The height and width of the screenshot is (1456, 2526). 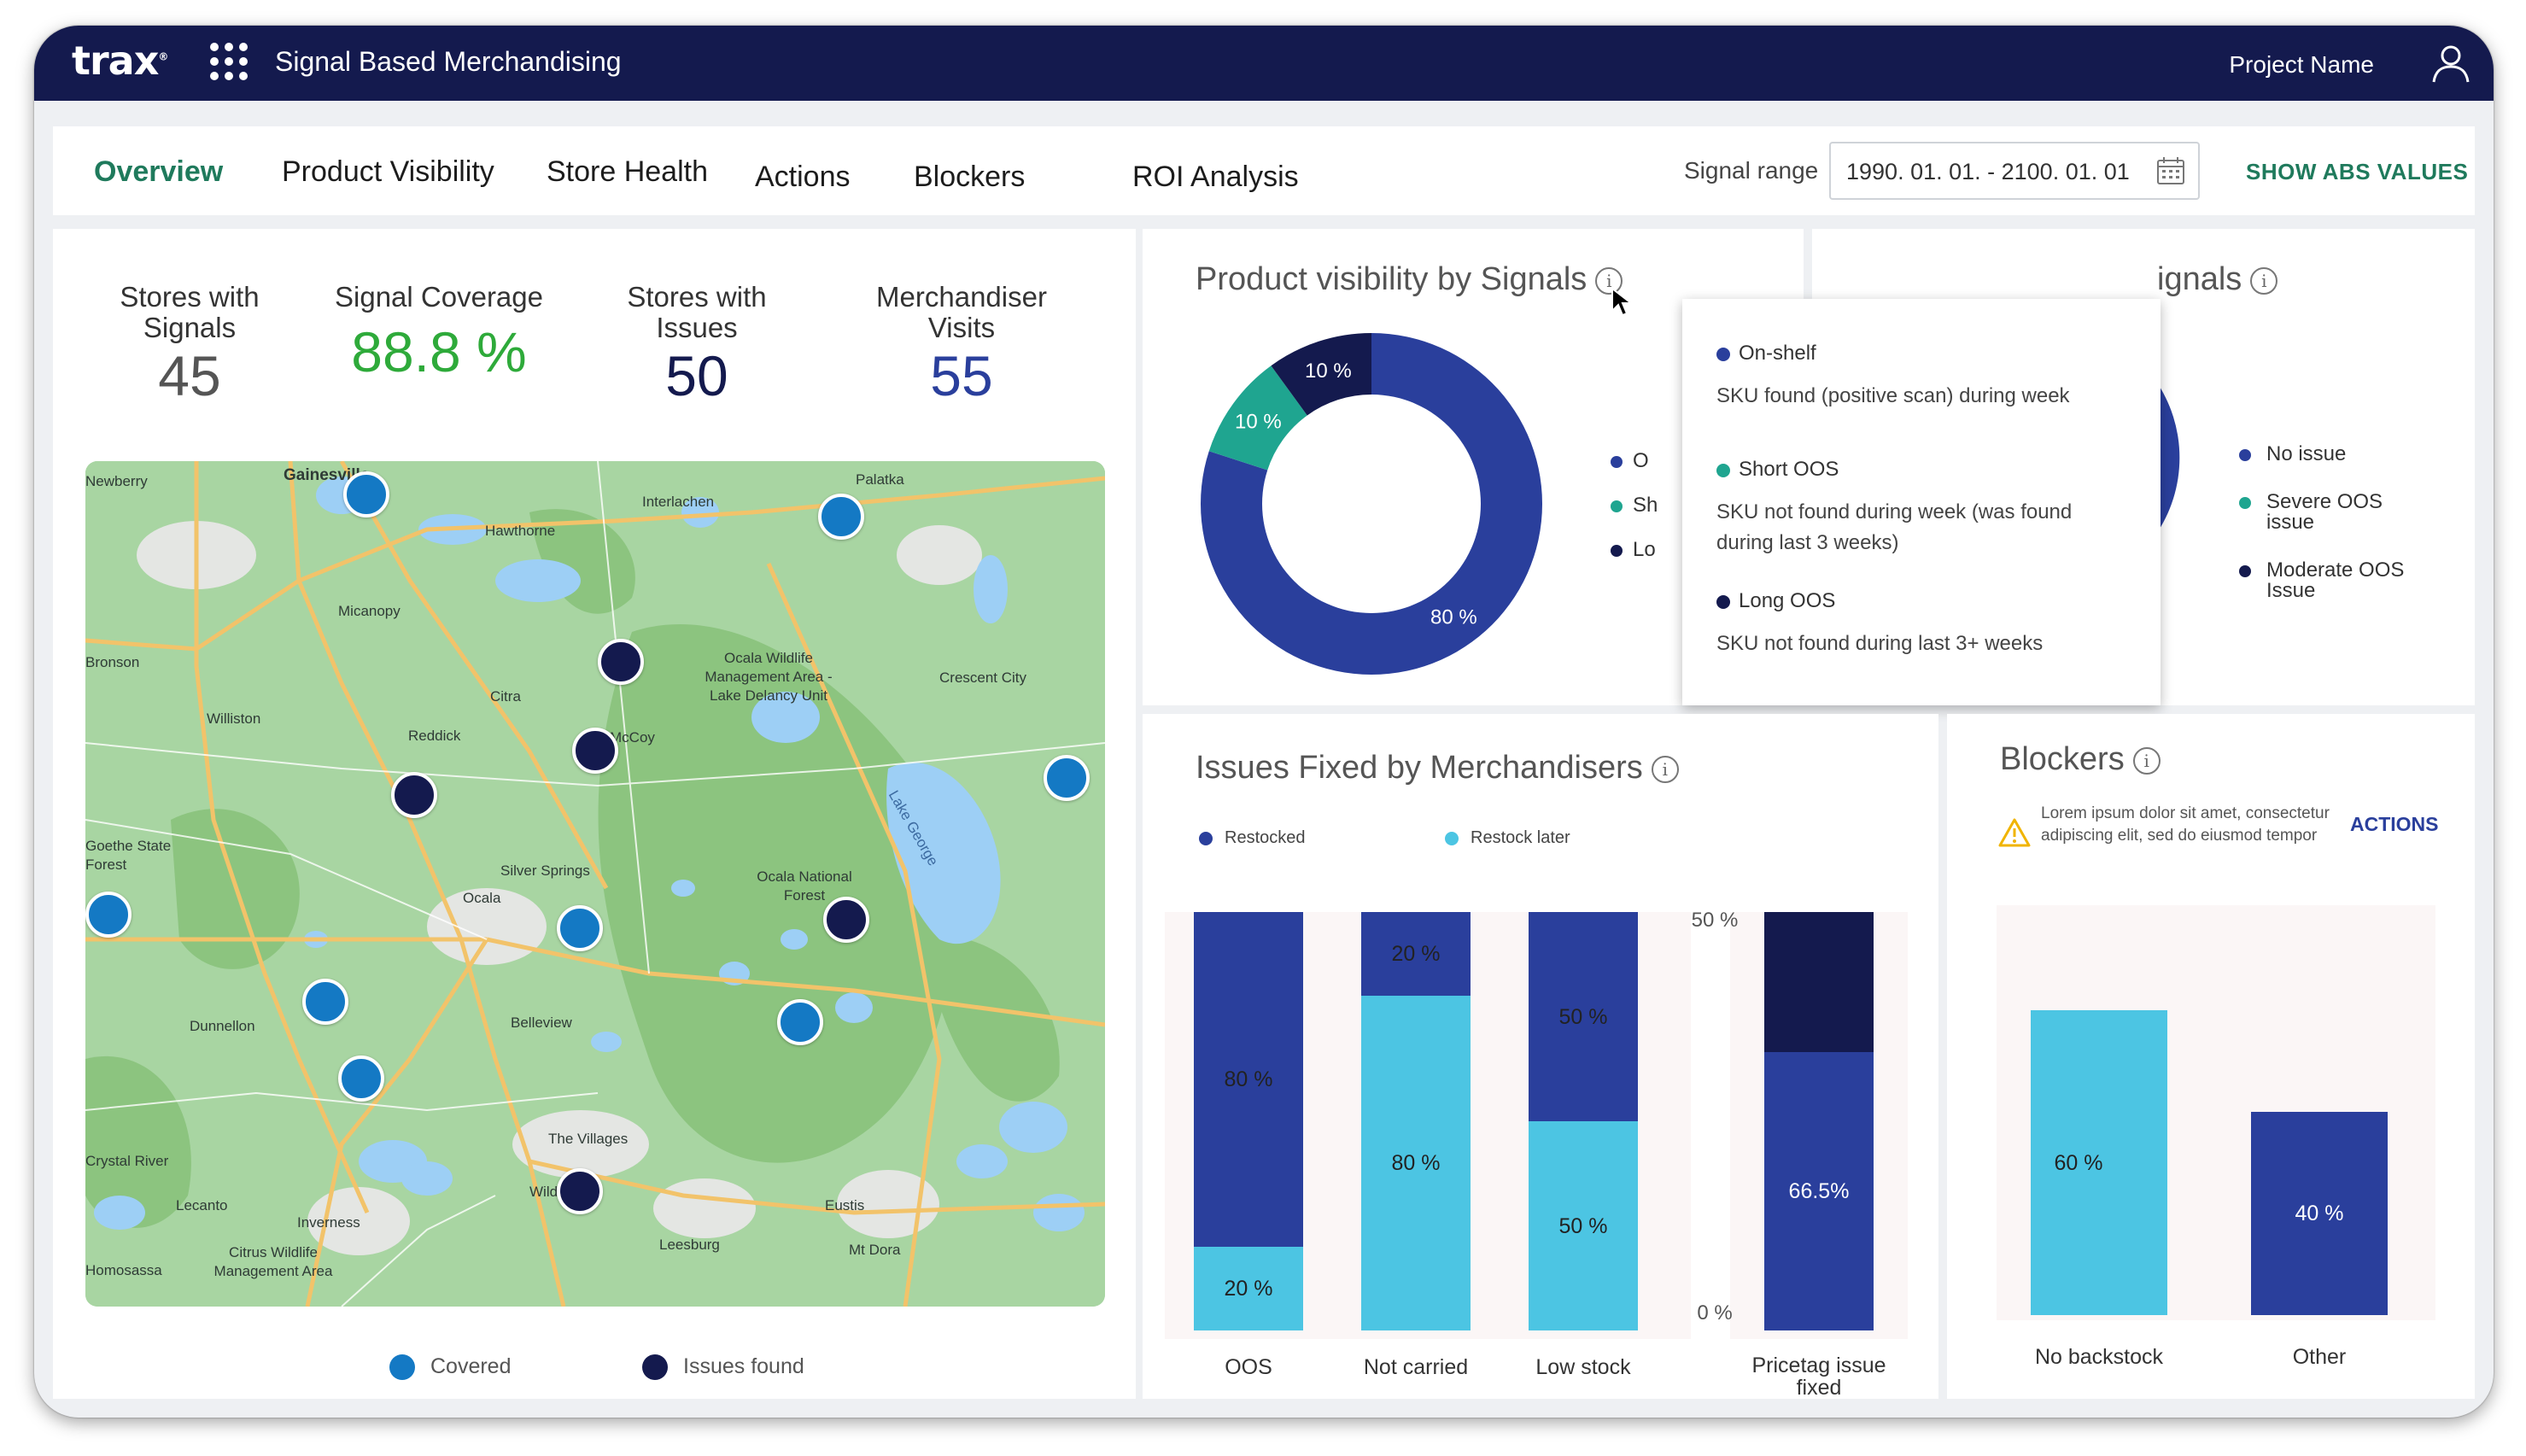 I want to click on donut-slice-on-shelf, so click(x=1371, y=504).